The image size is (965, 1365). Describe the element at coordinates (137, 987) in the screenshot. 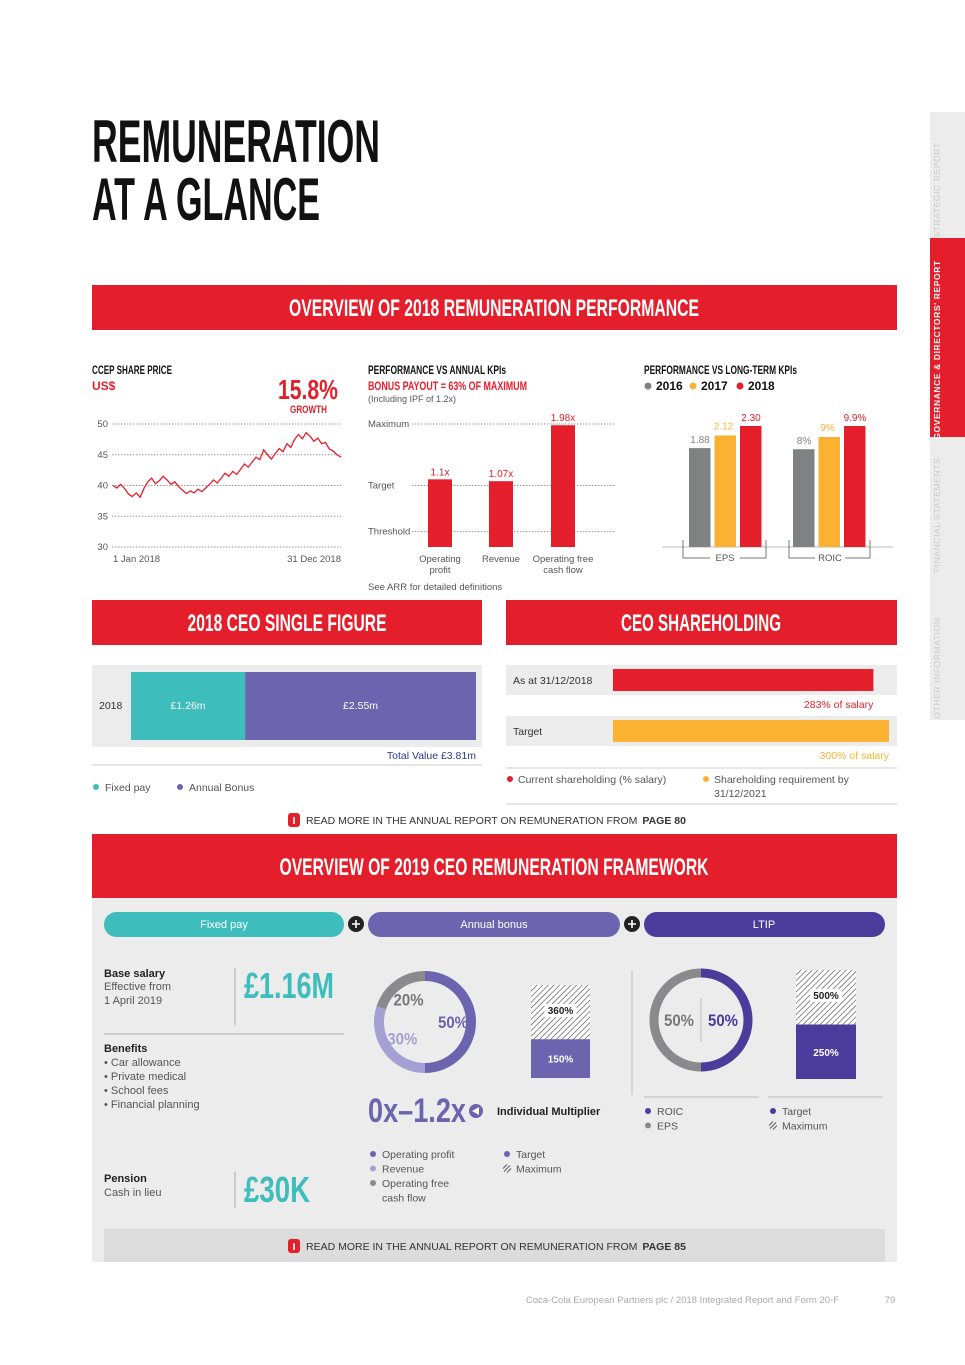

I see `note: Effective from` at that location.